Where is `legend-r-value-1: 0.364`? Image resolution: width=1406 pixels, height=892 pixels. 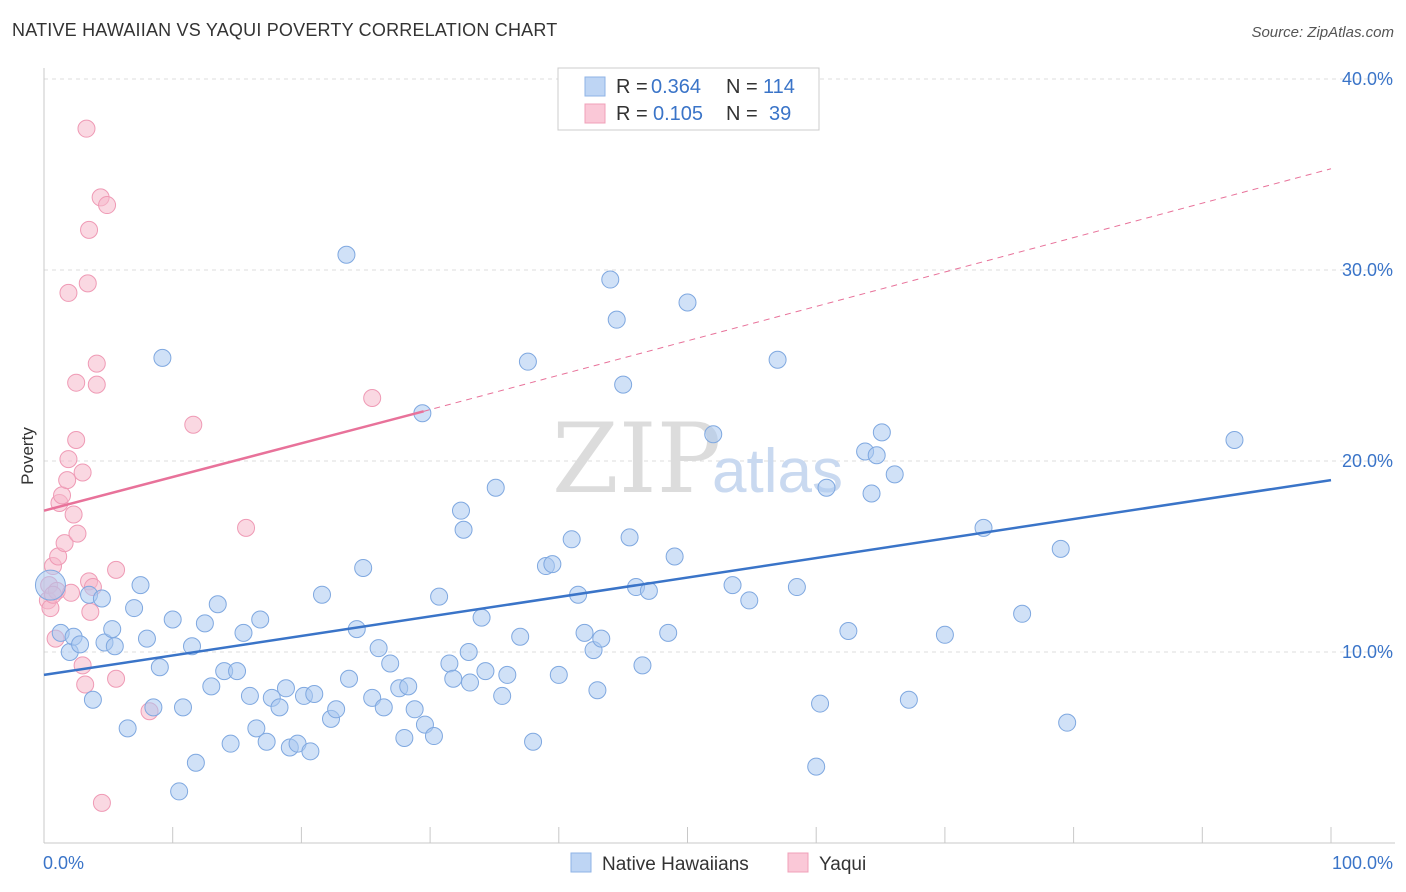
legend-r-value-1: 0.364 is located at coordinates (676, 87).